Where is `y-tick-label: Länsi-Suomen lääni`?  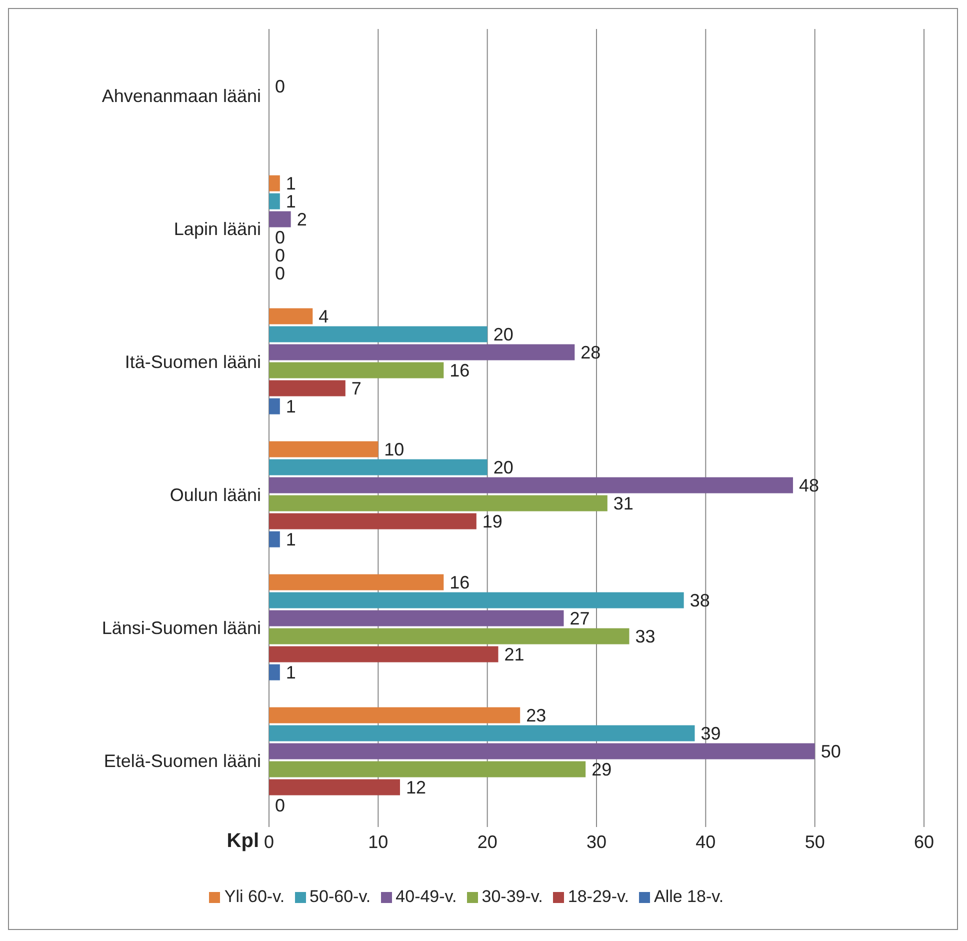 y-tick-label: Länsi-Suomen lääni is located at coordinates (181, 628).